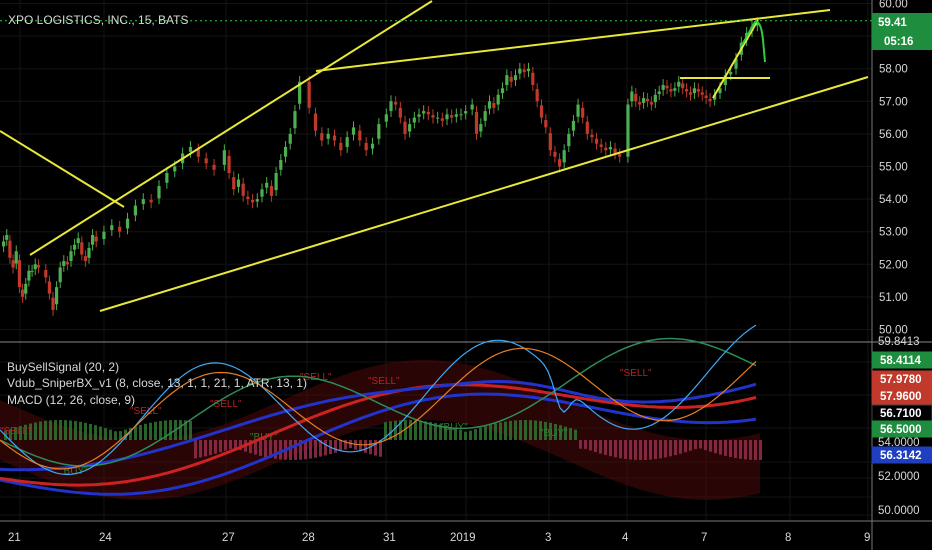  Describe the element at coordinates (901, 430) in the screenshot. I see `svg-text: 56.5000` at that location.